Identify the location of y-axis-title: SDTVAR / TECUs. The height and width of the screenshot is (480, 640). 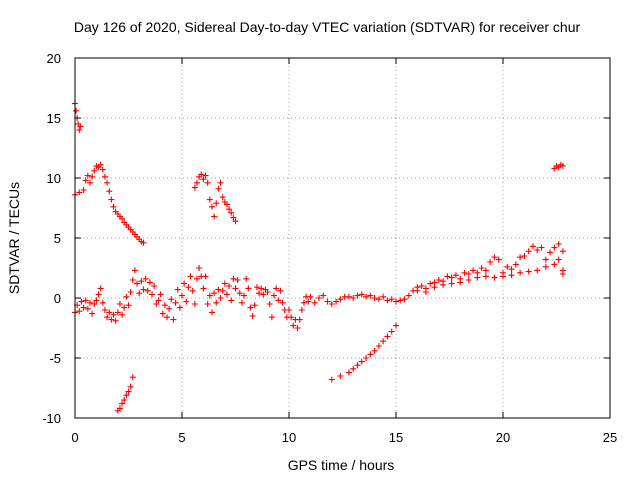
(14, 238).